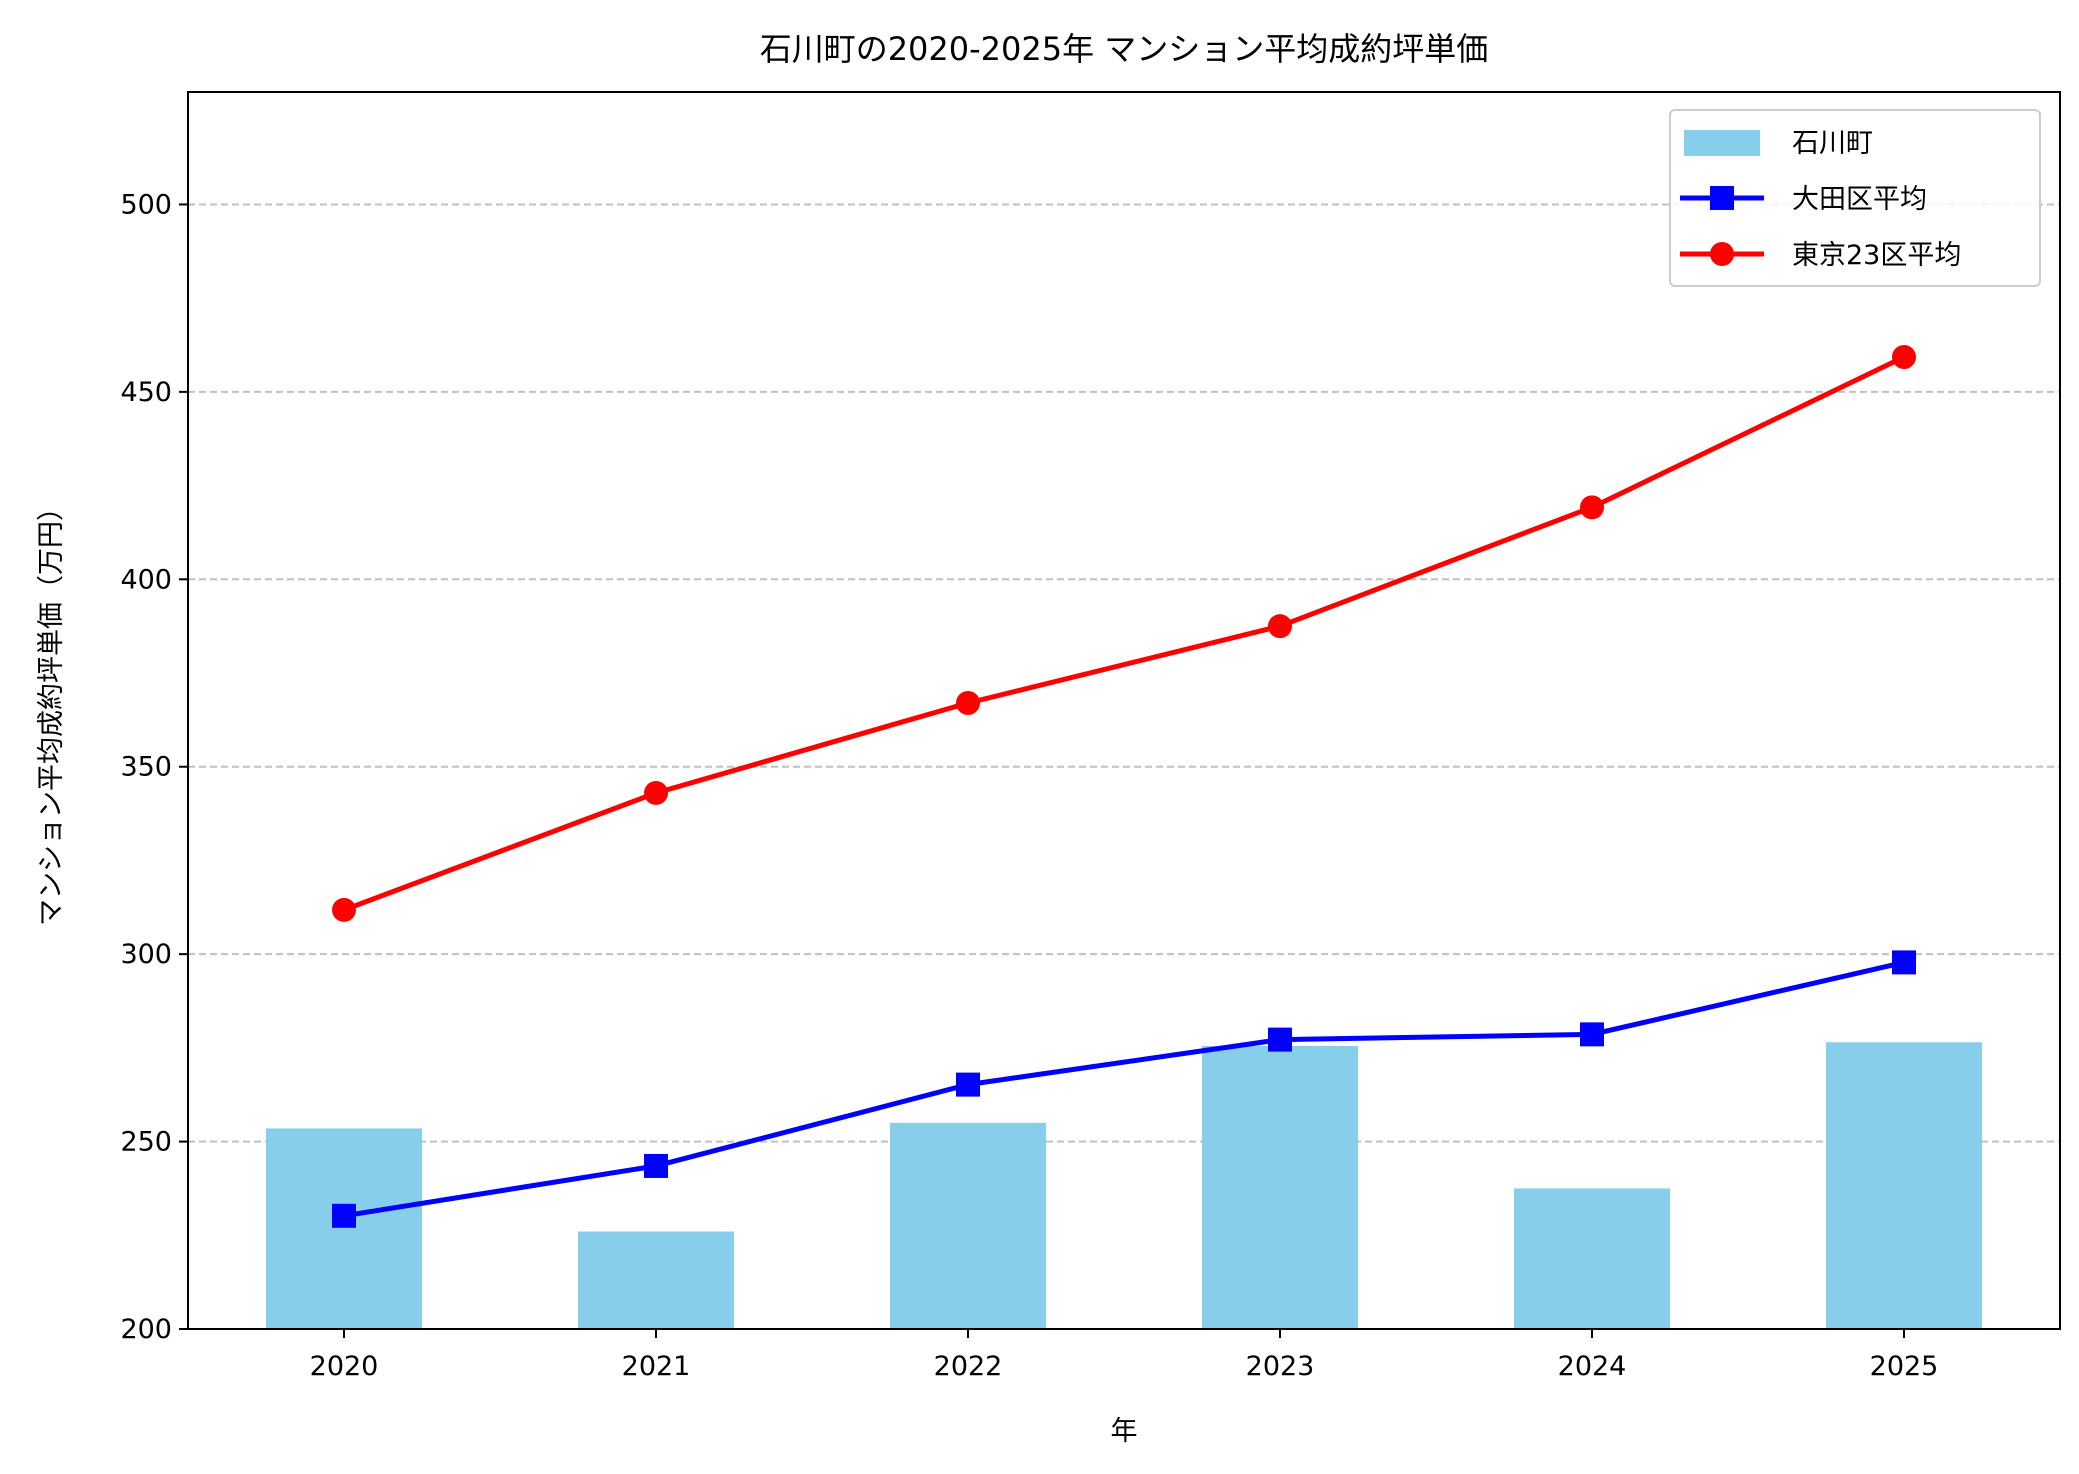 The width and height of the screenshot is (2079, 1474). What do you see at coordinates (1124, 1089) in the screenshot?
I see `series-line` at bounding box center [1124, 1089].